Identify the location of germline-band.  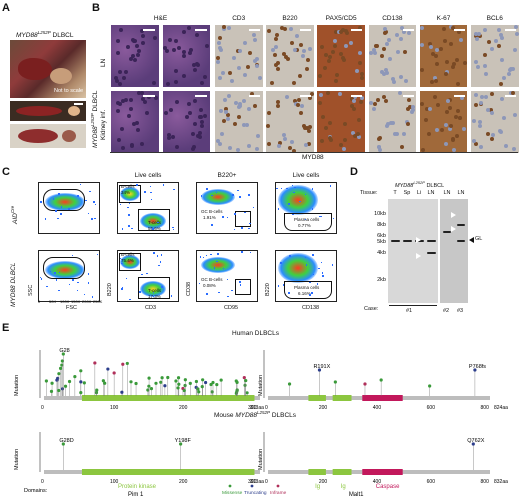
(395, 241).